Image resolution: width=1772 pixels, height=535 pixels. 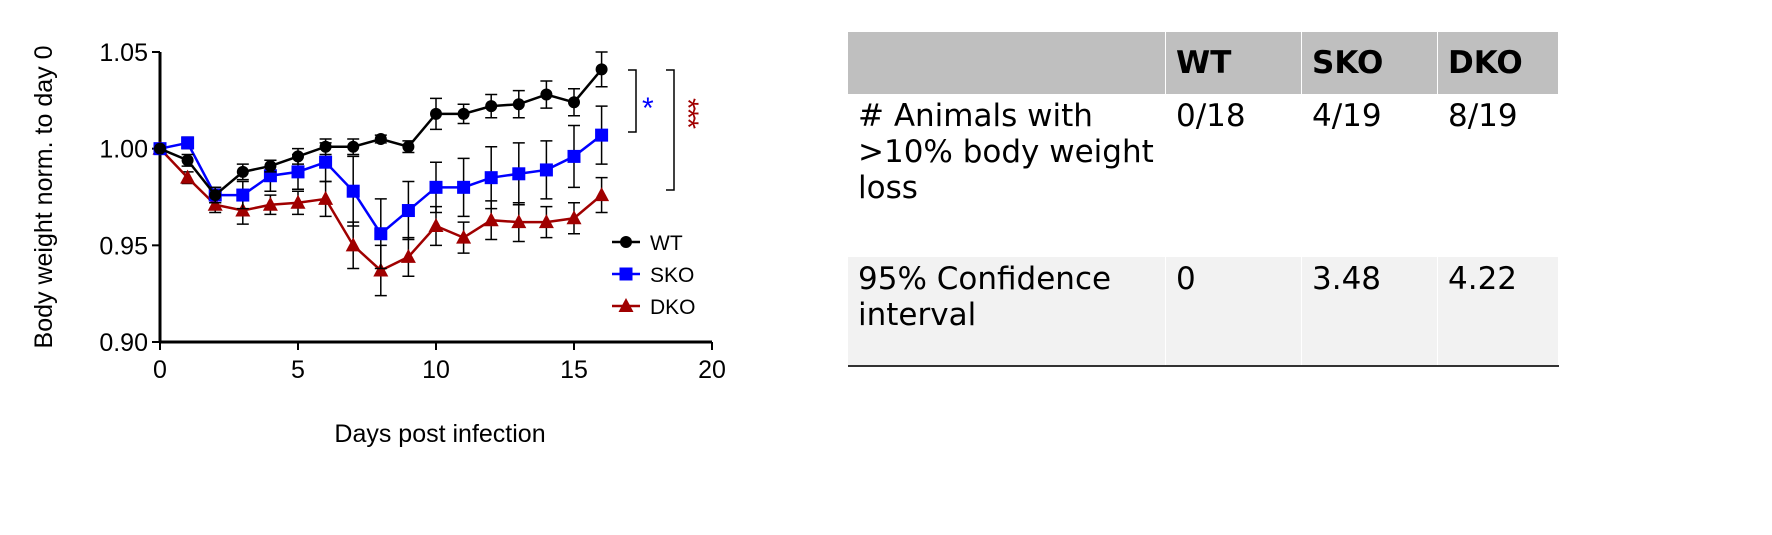 I want to click on series-line, so click(x=381, y=132).